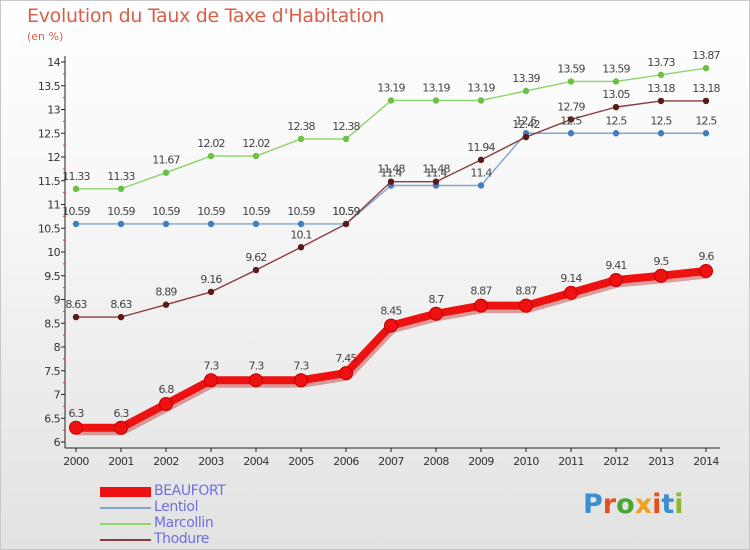 Image resolution: width=750 pixels, height=550 pixels. I want to click on data-label-thodure: 11.48, so click(436, 169).